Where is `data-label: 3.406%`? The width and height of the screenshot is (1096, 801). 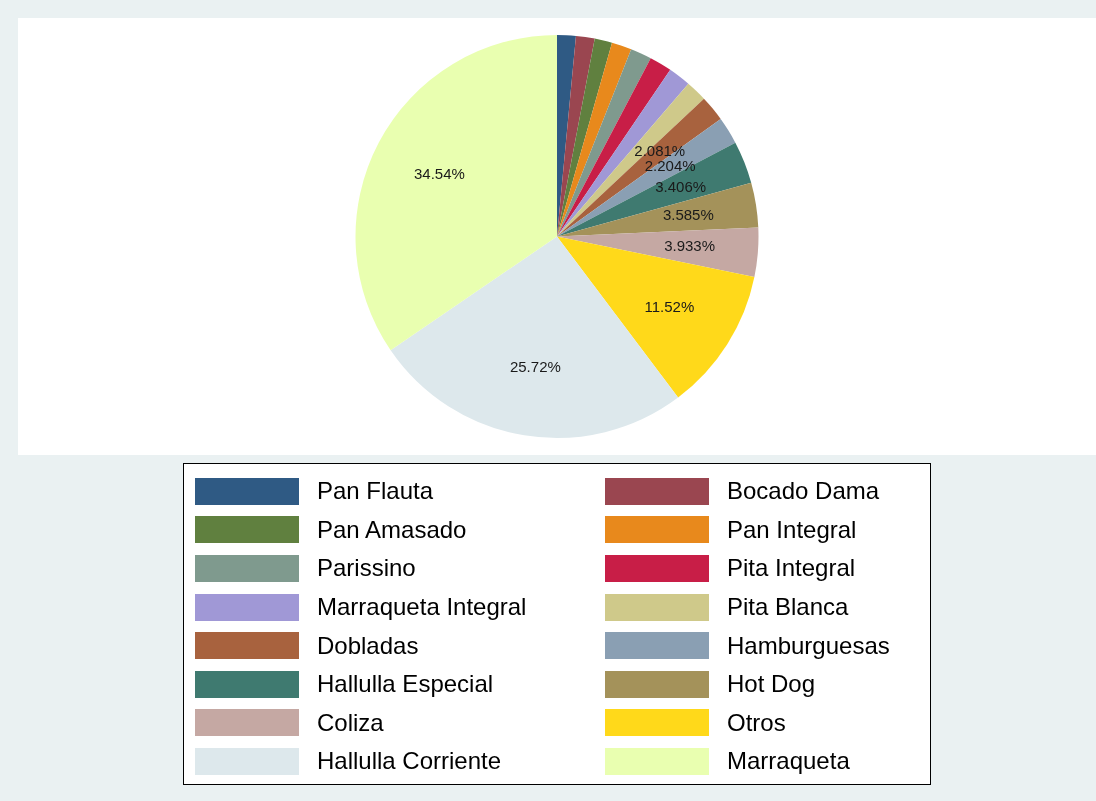 data-label: 3.406% is located at coordinates (681, 186).